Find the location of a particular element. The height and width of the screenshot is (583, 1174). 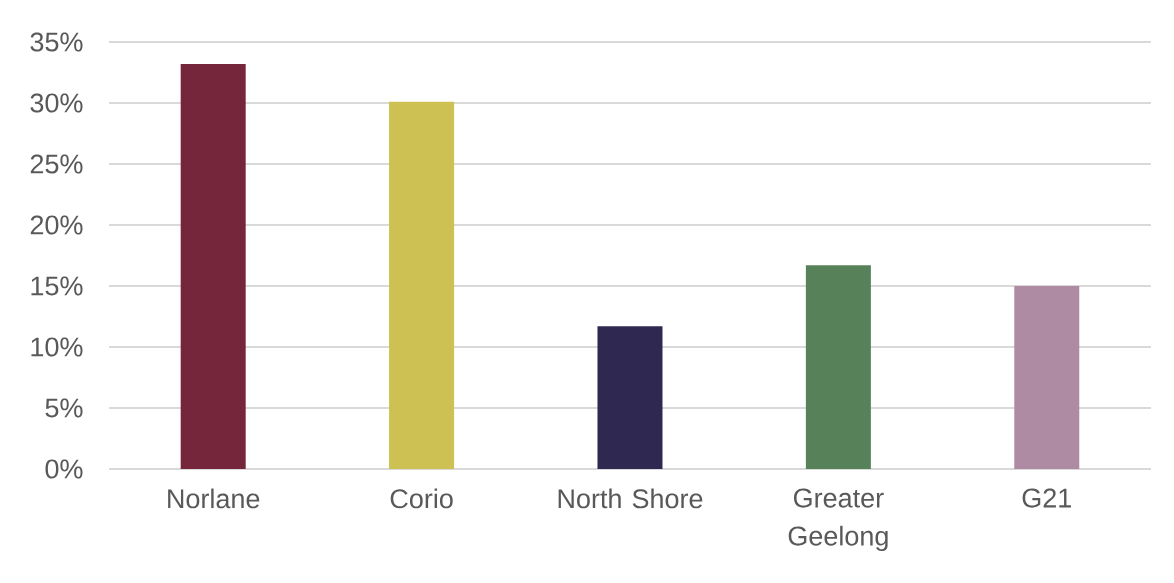

y-tick-label: 10% is located at coordinates (57, 347).